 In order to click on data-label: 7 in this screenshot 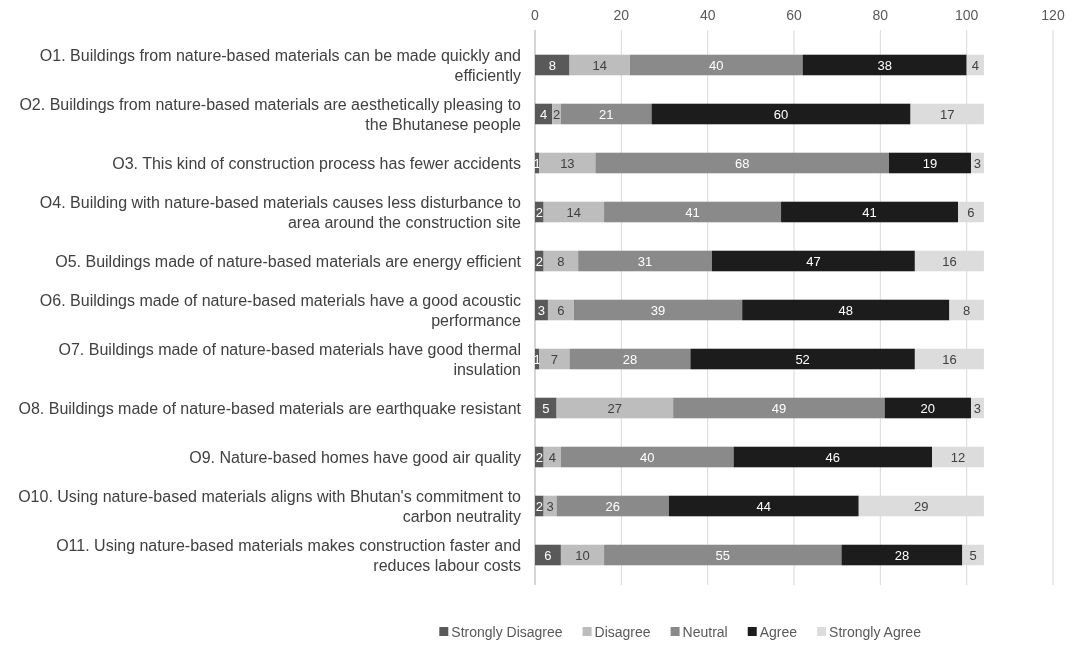, I will do `click(554, 359)`.